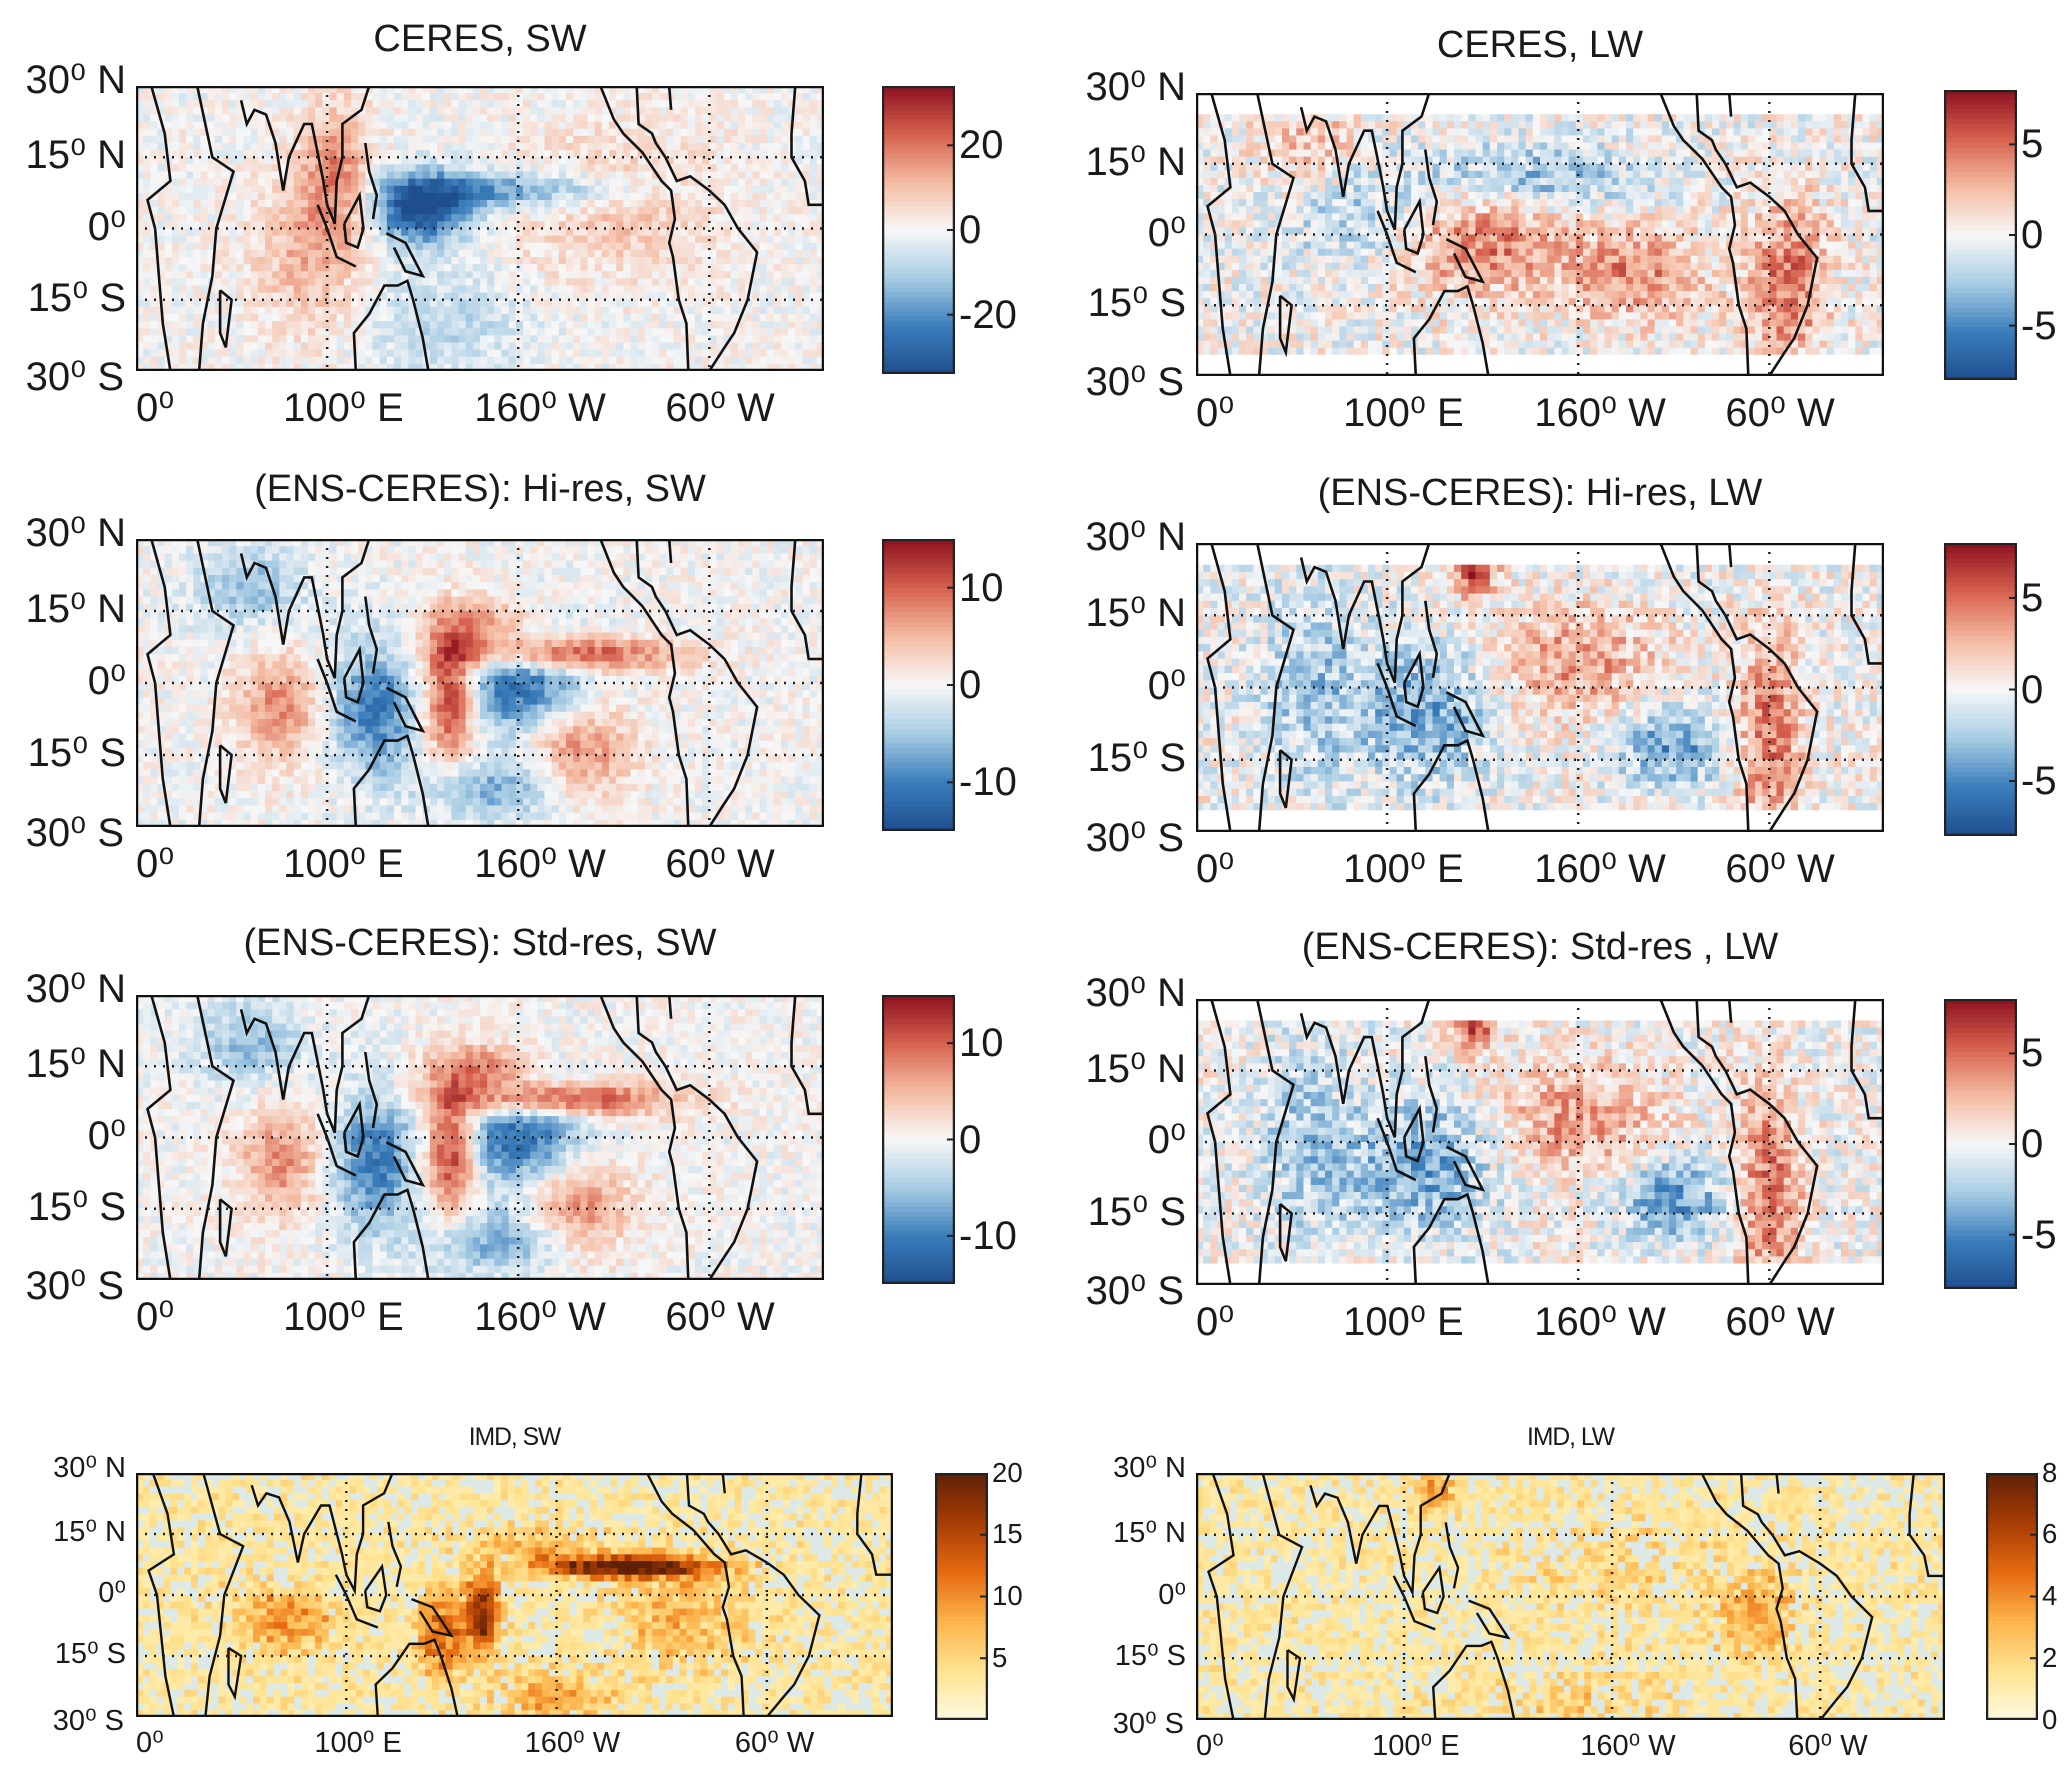  I want to click on panel-title: (ENS-CERES): Hi-res, SW, so click(480, 489).